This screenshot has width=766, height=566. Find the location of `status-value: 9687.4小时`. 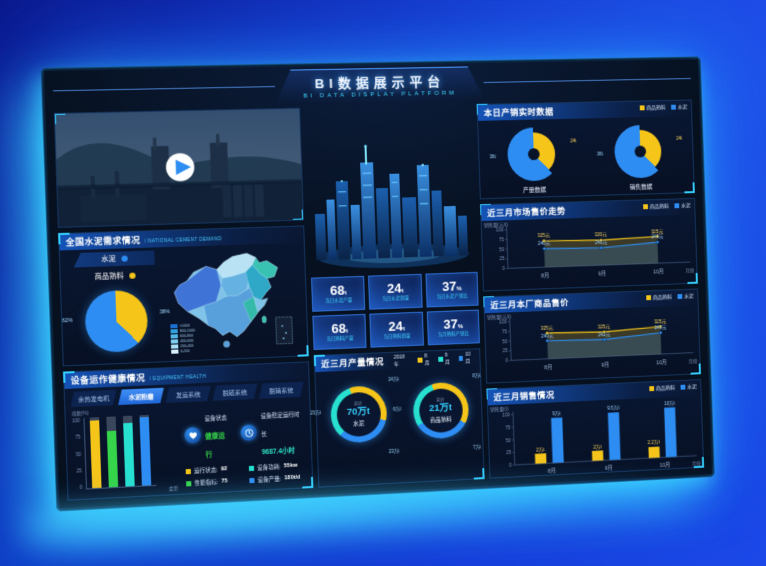

status-value: 9687.4小时 is located at coordinates (278, 452).